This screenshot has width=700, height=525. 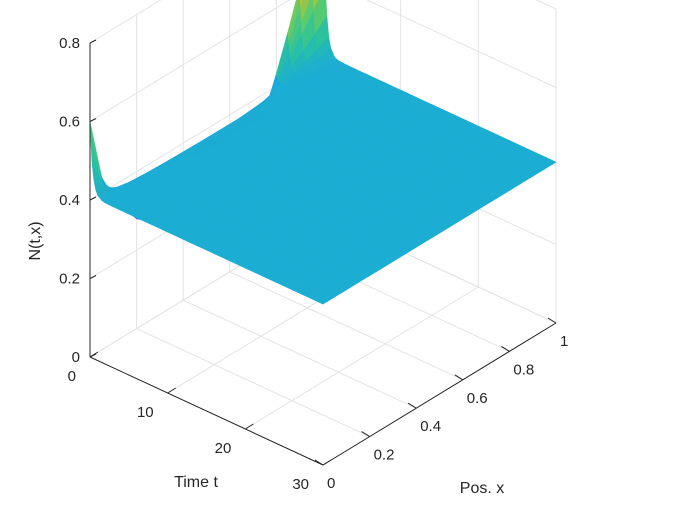 What do you see at coordinates (69, 43) in the screenshot?
I see `z-tick-label: 0.8` at bounding box center [69, 43].